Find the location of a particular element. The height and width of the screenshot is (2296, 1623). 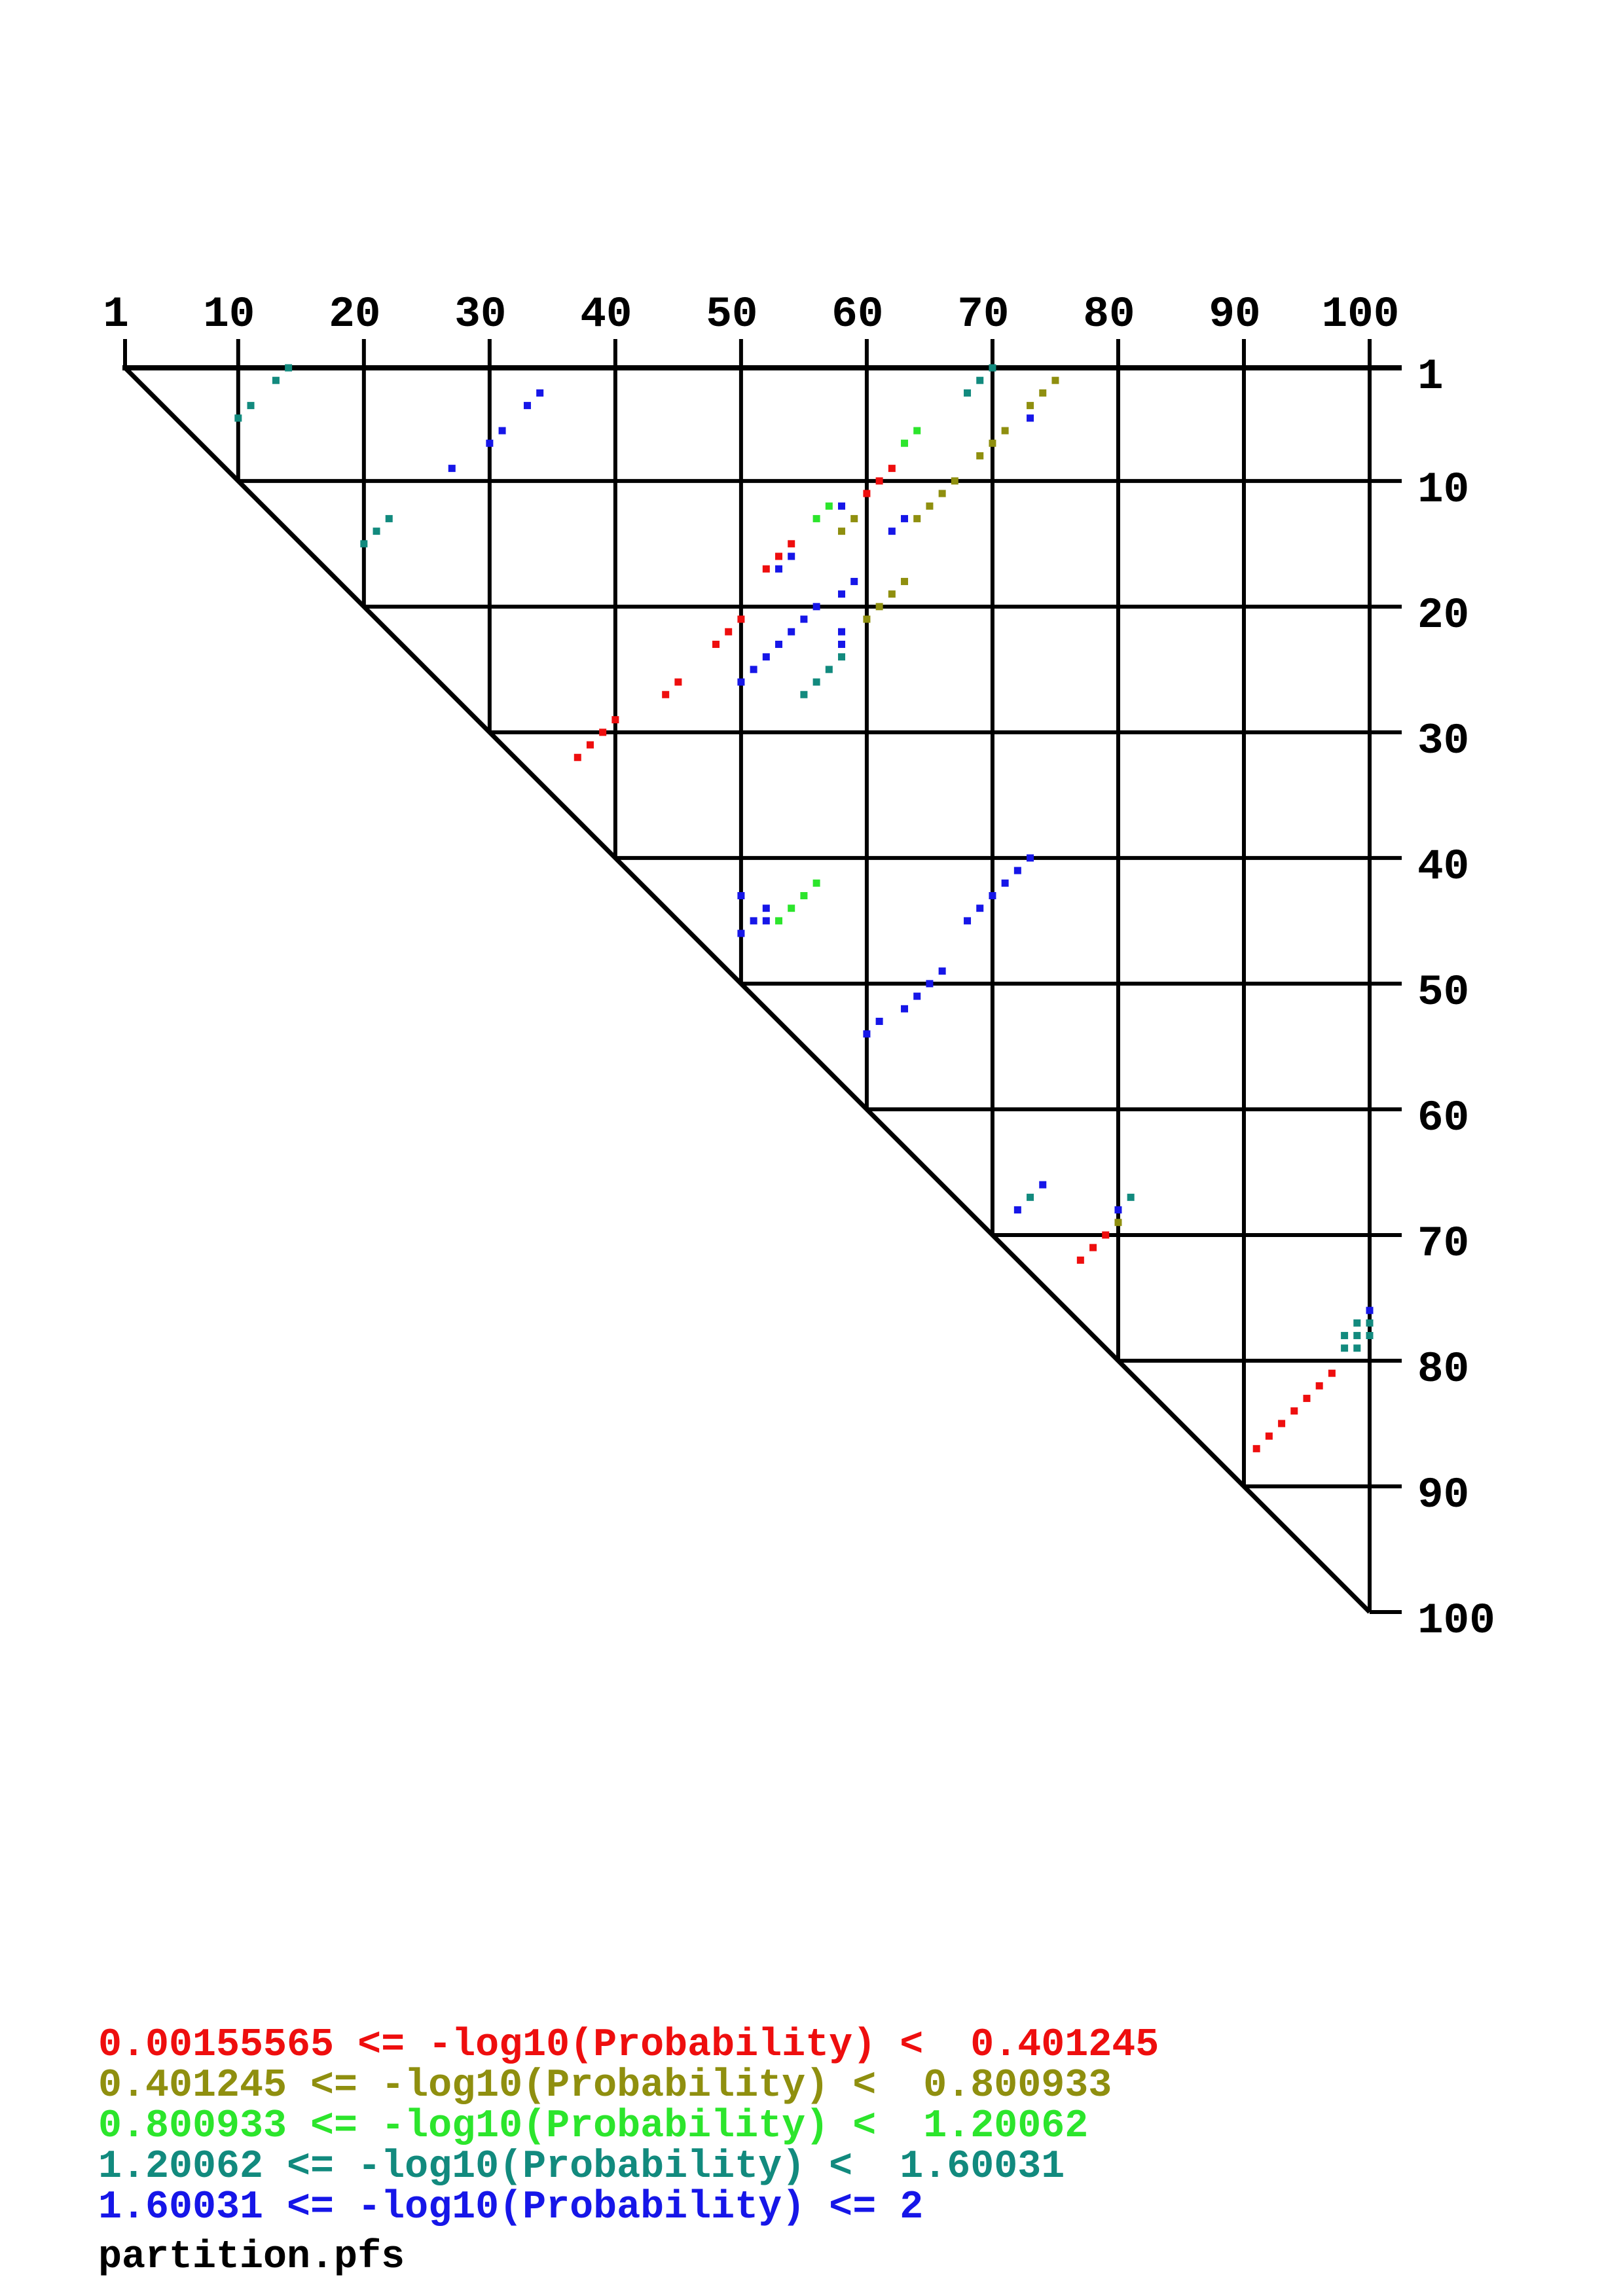

y-axis-tick-label: 30 is located at coordinates (1443, 741).